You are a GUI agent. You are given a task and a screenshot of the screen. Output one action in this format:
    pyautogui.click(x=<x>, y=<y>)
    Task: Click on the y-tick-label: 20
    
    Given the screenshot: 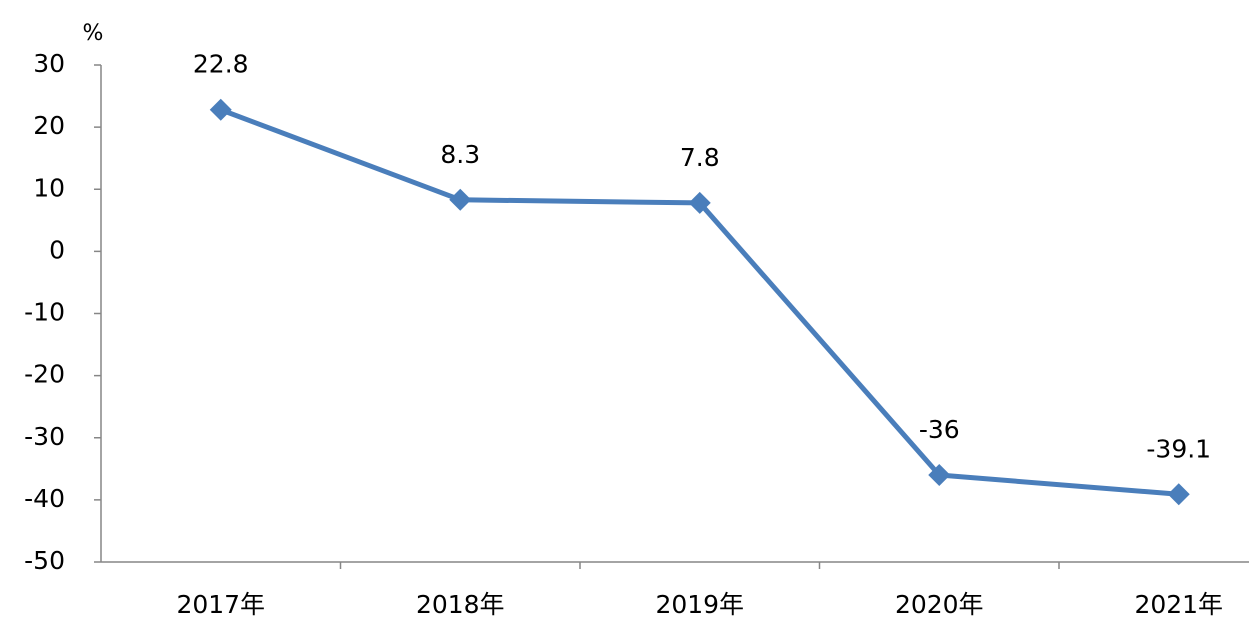 What is the action you would take?
    pyautogui.click(x=49, y=125)
    